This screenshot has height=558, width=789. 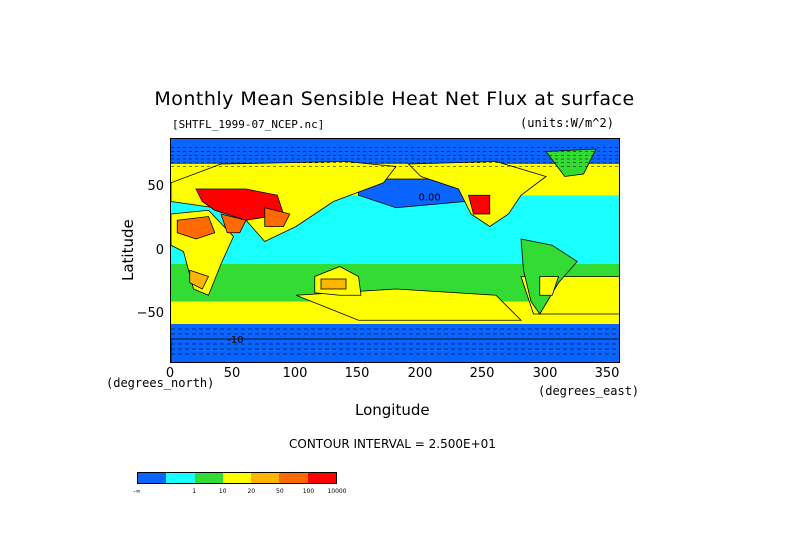 What do you see at coordinates (160, 383) in the screenshot?
I see `y-units-label: (degrees_north)` at bounding box center [160, 383].